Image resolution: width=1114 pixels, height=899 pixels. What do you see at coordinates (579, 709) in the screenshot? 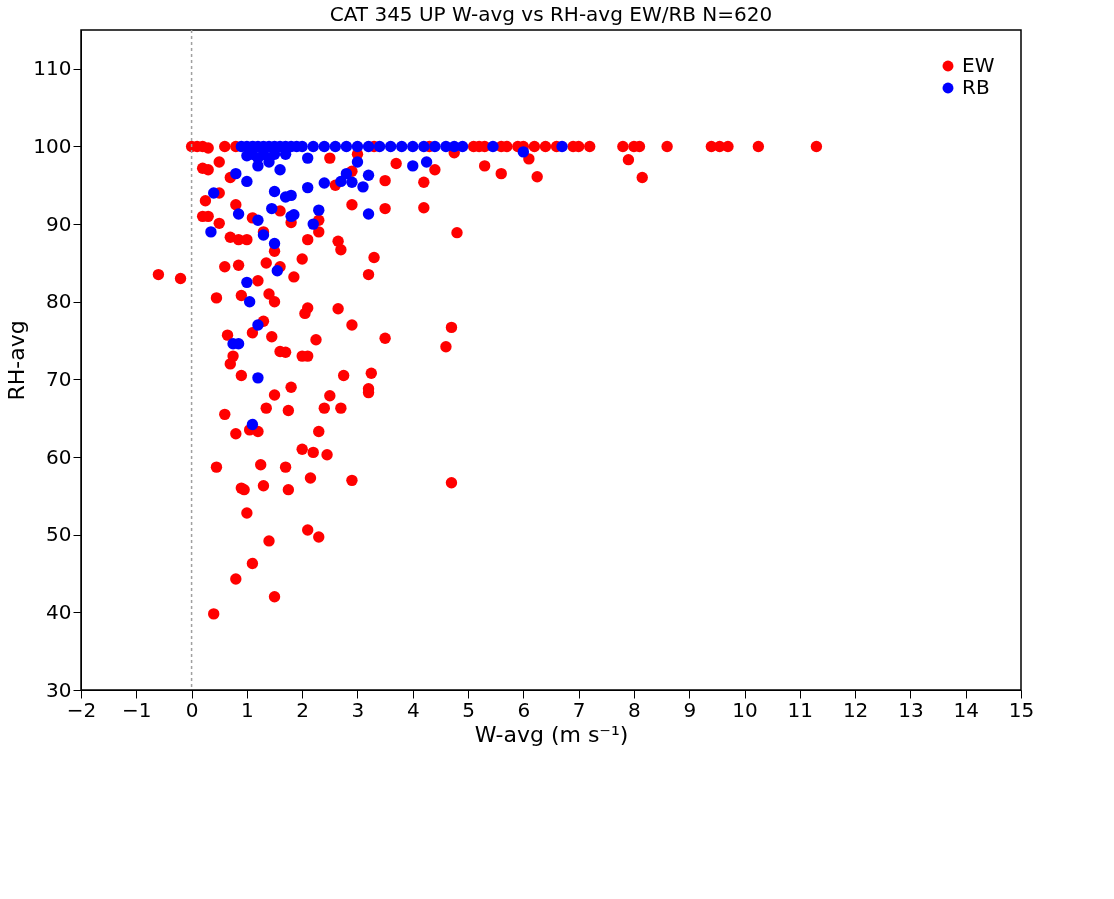
I see `x-tick-label: 7` at bounding box center [579, 709].